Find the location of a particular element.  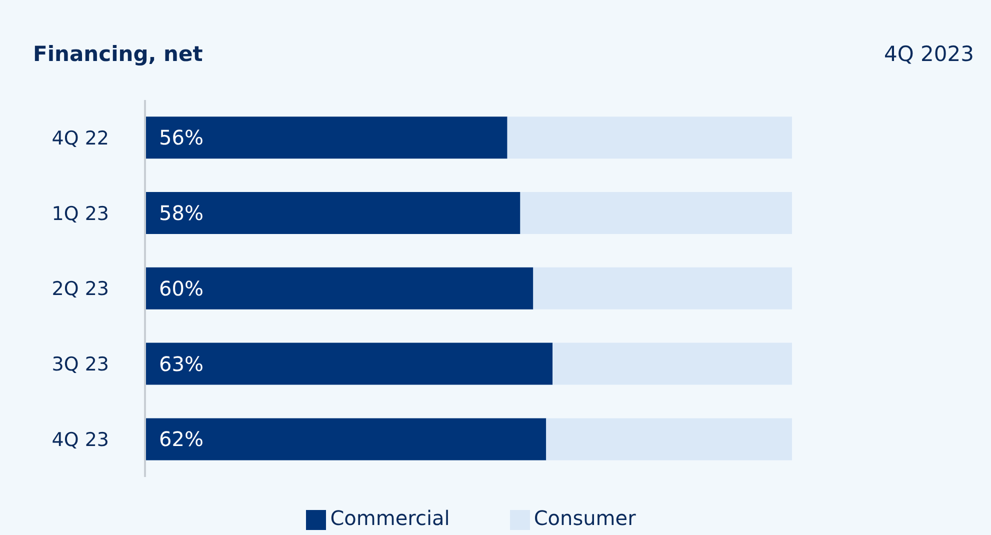

data-label: 63% is located at coordinates (181, 364).